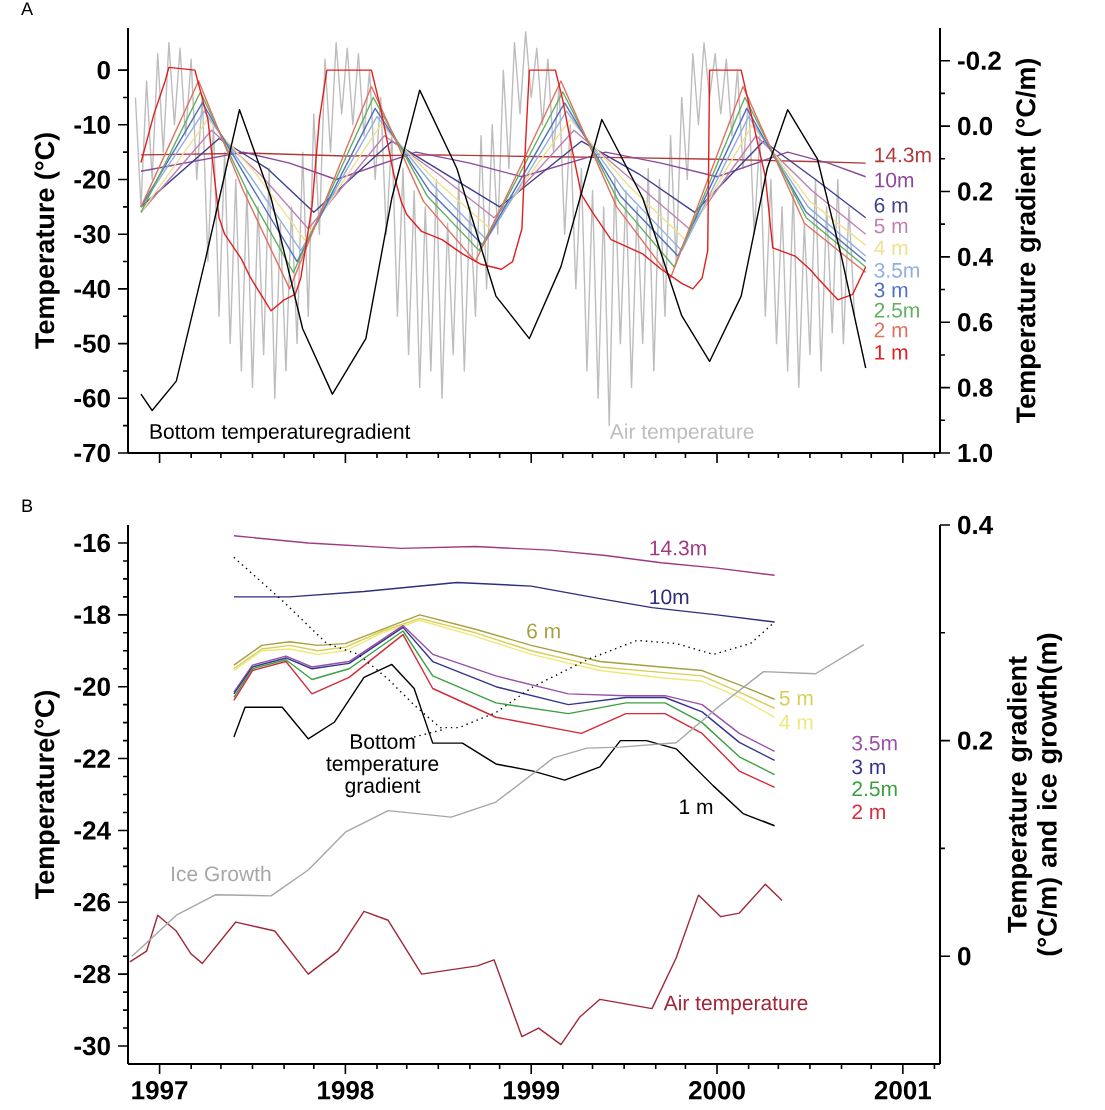  Describe the element at coordinates (92, 125) in the screenshot. I see `y-tick-label: -10` at that location.